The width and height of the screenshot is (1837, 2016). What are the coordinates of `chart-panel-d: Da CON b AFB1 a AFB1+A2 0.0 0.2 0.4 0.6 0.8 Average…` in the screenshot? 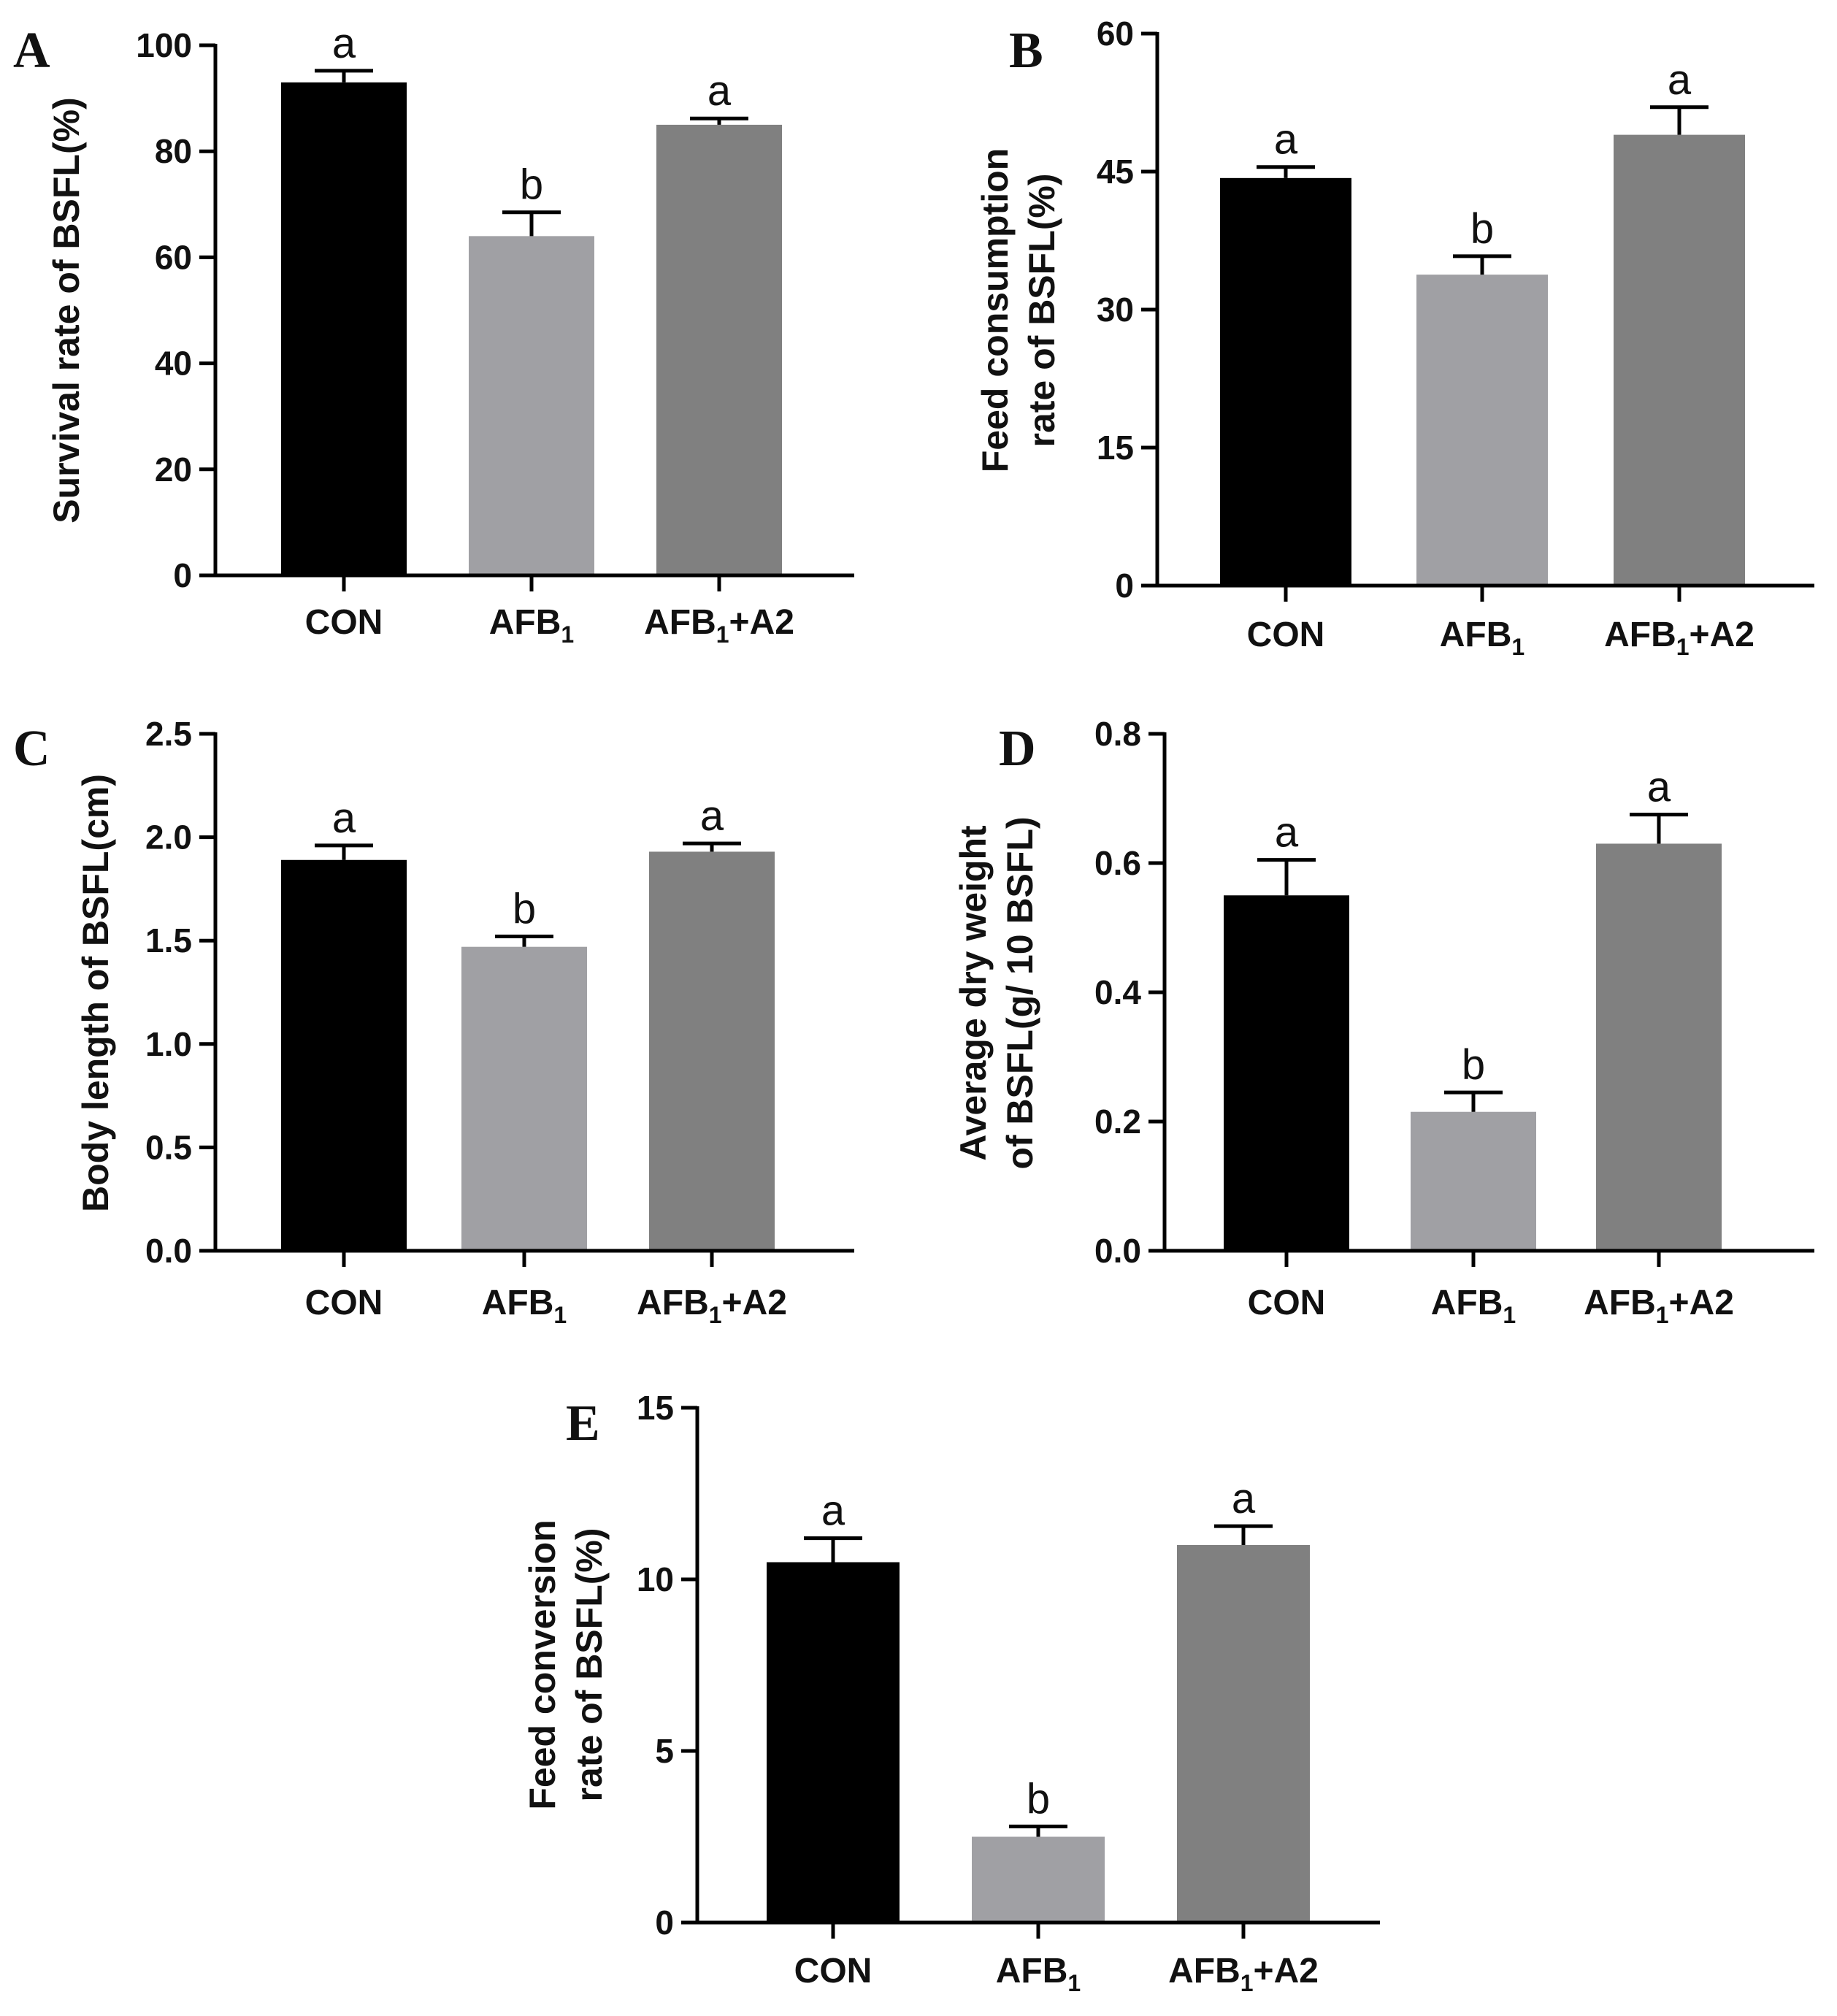 It's located at (1384, 1021).